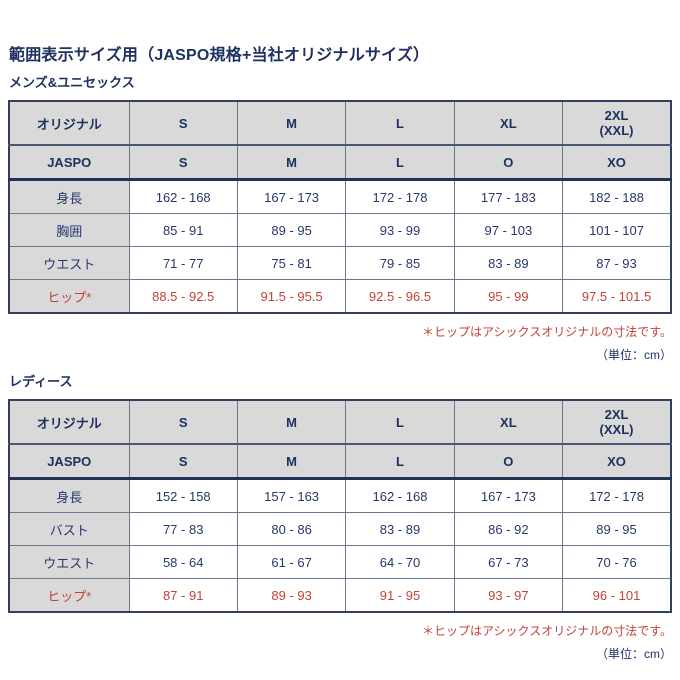  I want to click on size-value-cell: 93 - 97, so click(508, 595).